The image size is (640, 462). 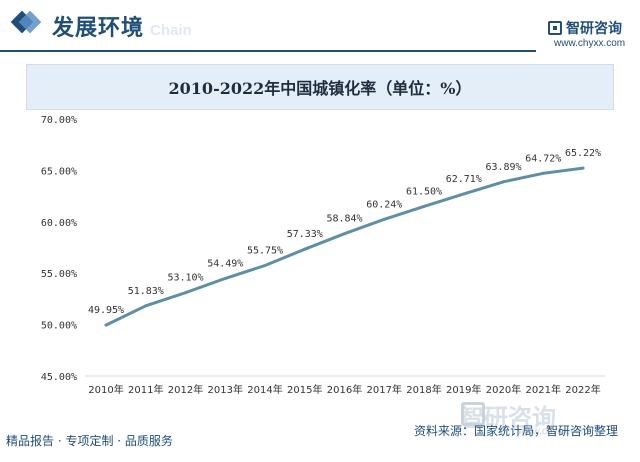 I want to click on x-tick-label: 2018年, so click(x=423, y=389).